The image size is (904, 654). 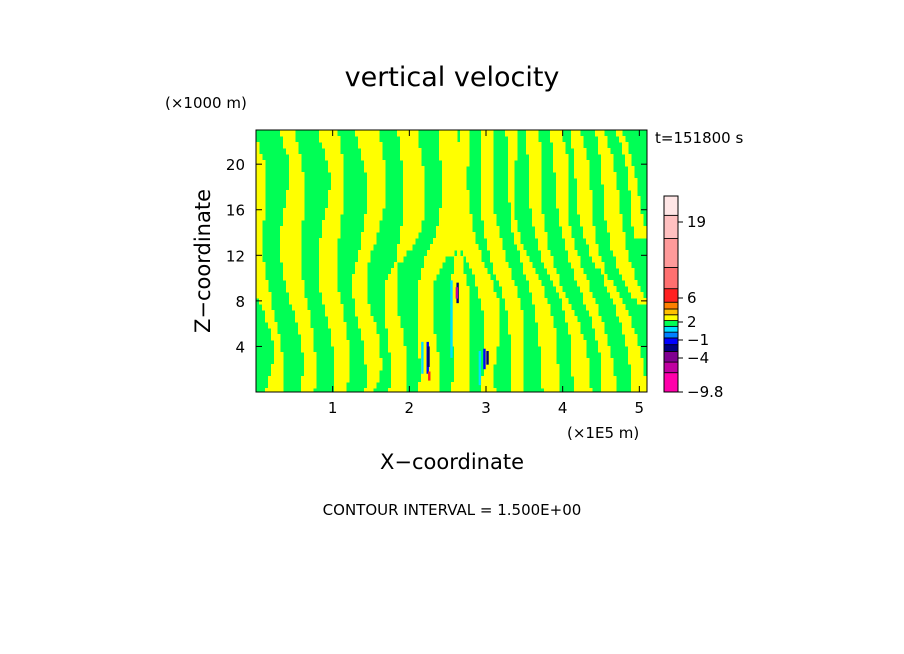 I want to click on x-tick-label: 5, so click(x=640, y=408).